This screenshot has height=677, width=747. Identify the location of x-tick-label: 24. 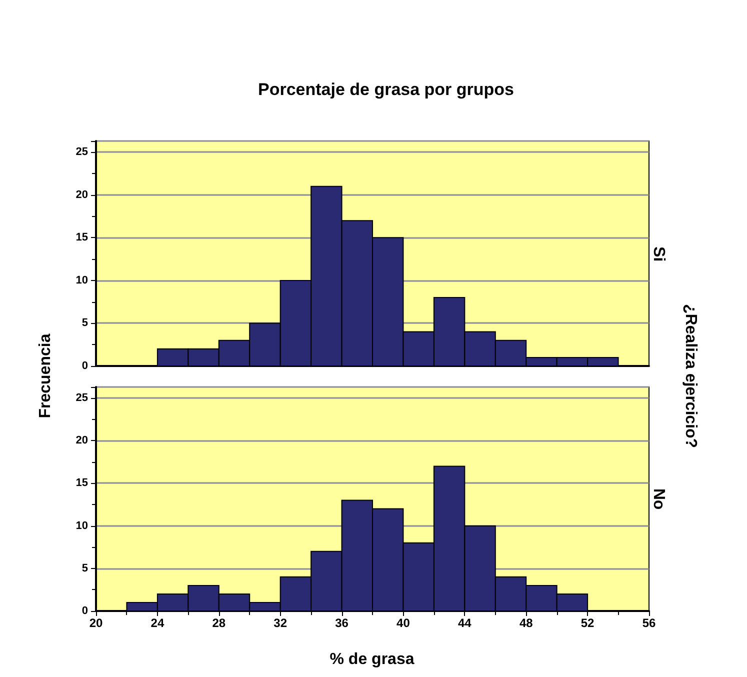
(157, 623).